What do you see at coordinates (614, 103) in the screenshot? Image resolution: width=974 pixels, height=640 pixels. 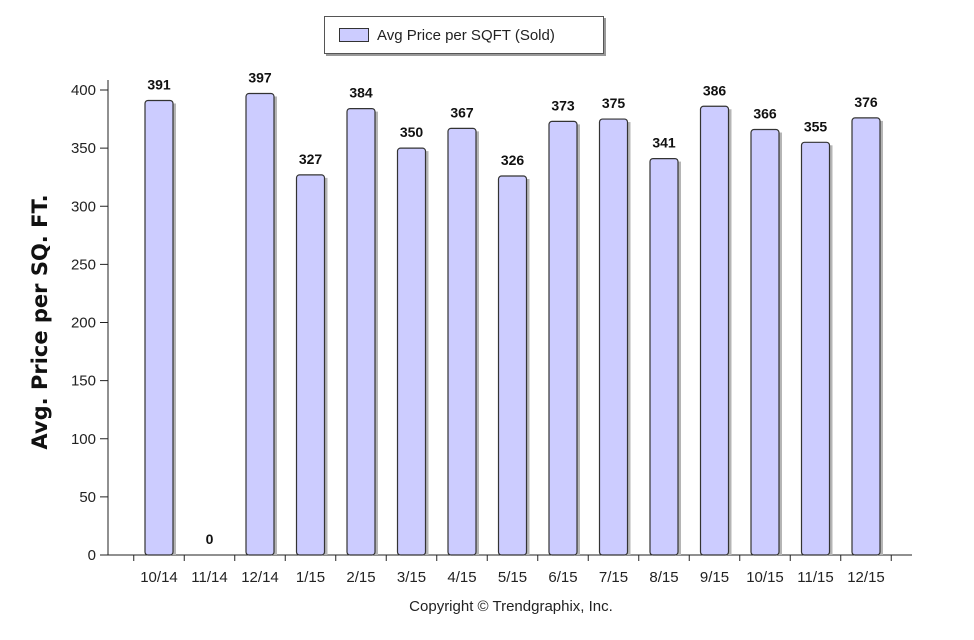 I see `data-label: 375` at bounding box center [614, 103].